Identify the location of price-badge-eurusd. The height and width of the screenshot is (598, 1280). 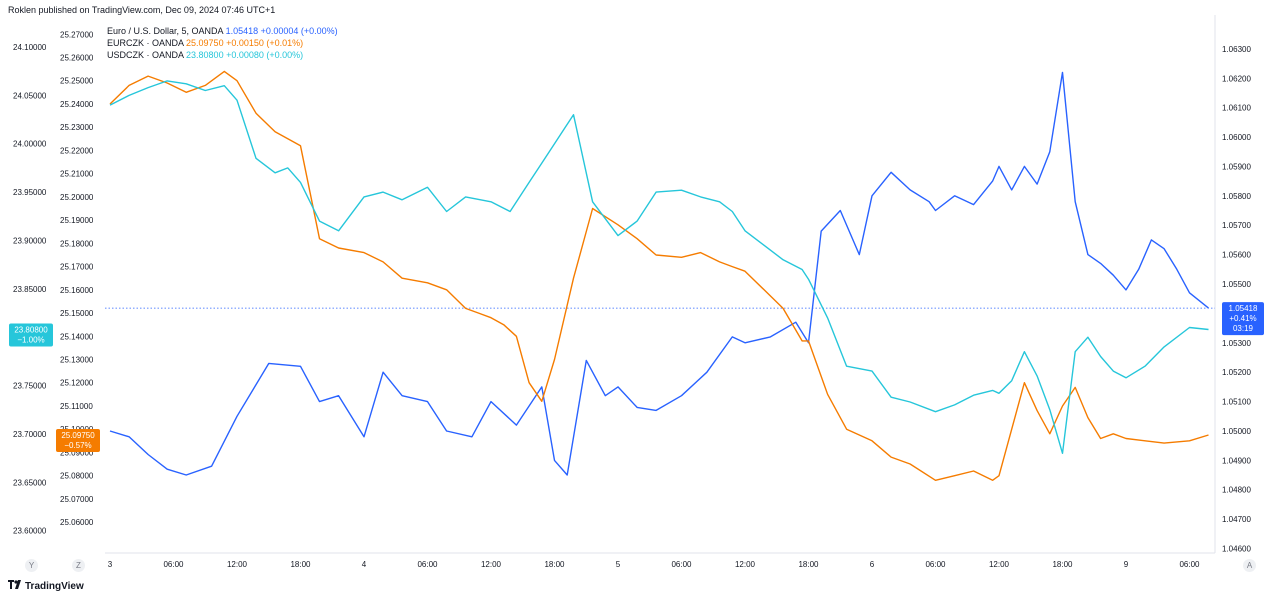
(1243, 319).